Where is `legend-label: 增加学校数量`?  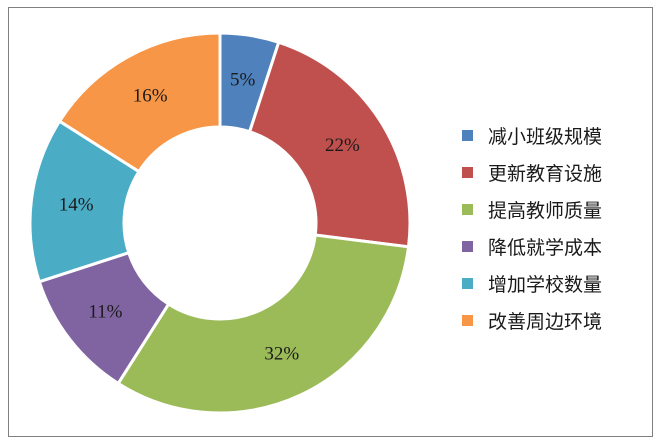
legend-label: 增加学校数量 is located at coordinates (545, 285).